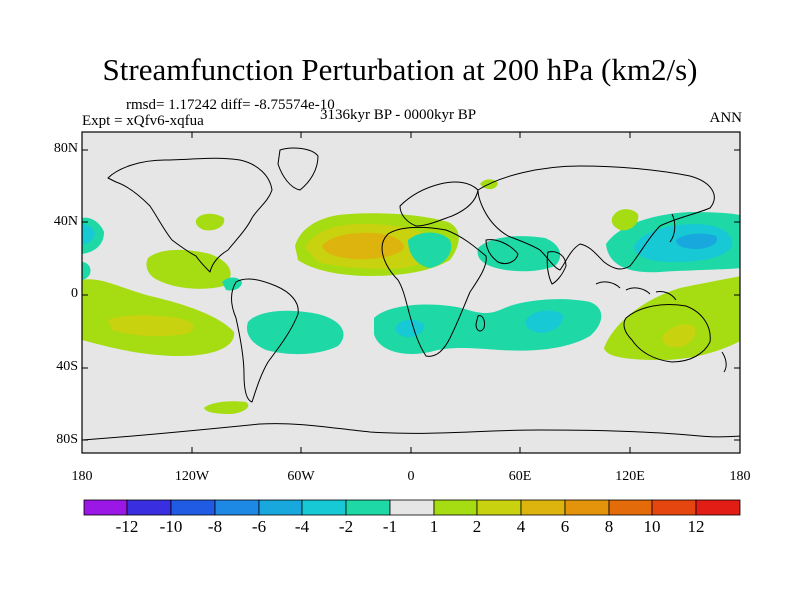 The width and height of the screenshot is (800, 600). Describe the element at coordinates (215, 526) in the screenshot. I see `colorbar-label: -8` at that location.